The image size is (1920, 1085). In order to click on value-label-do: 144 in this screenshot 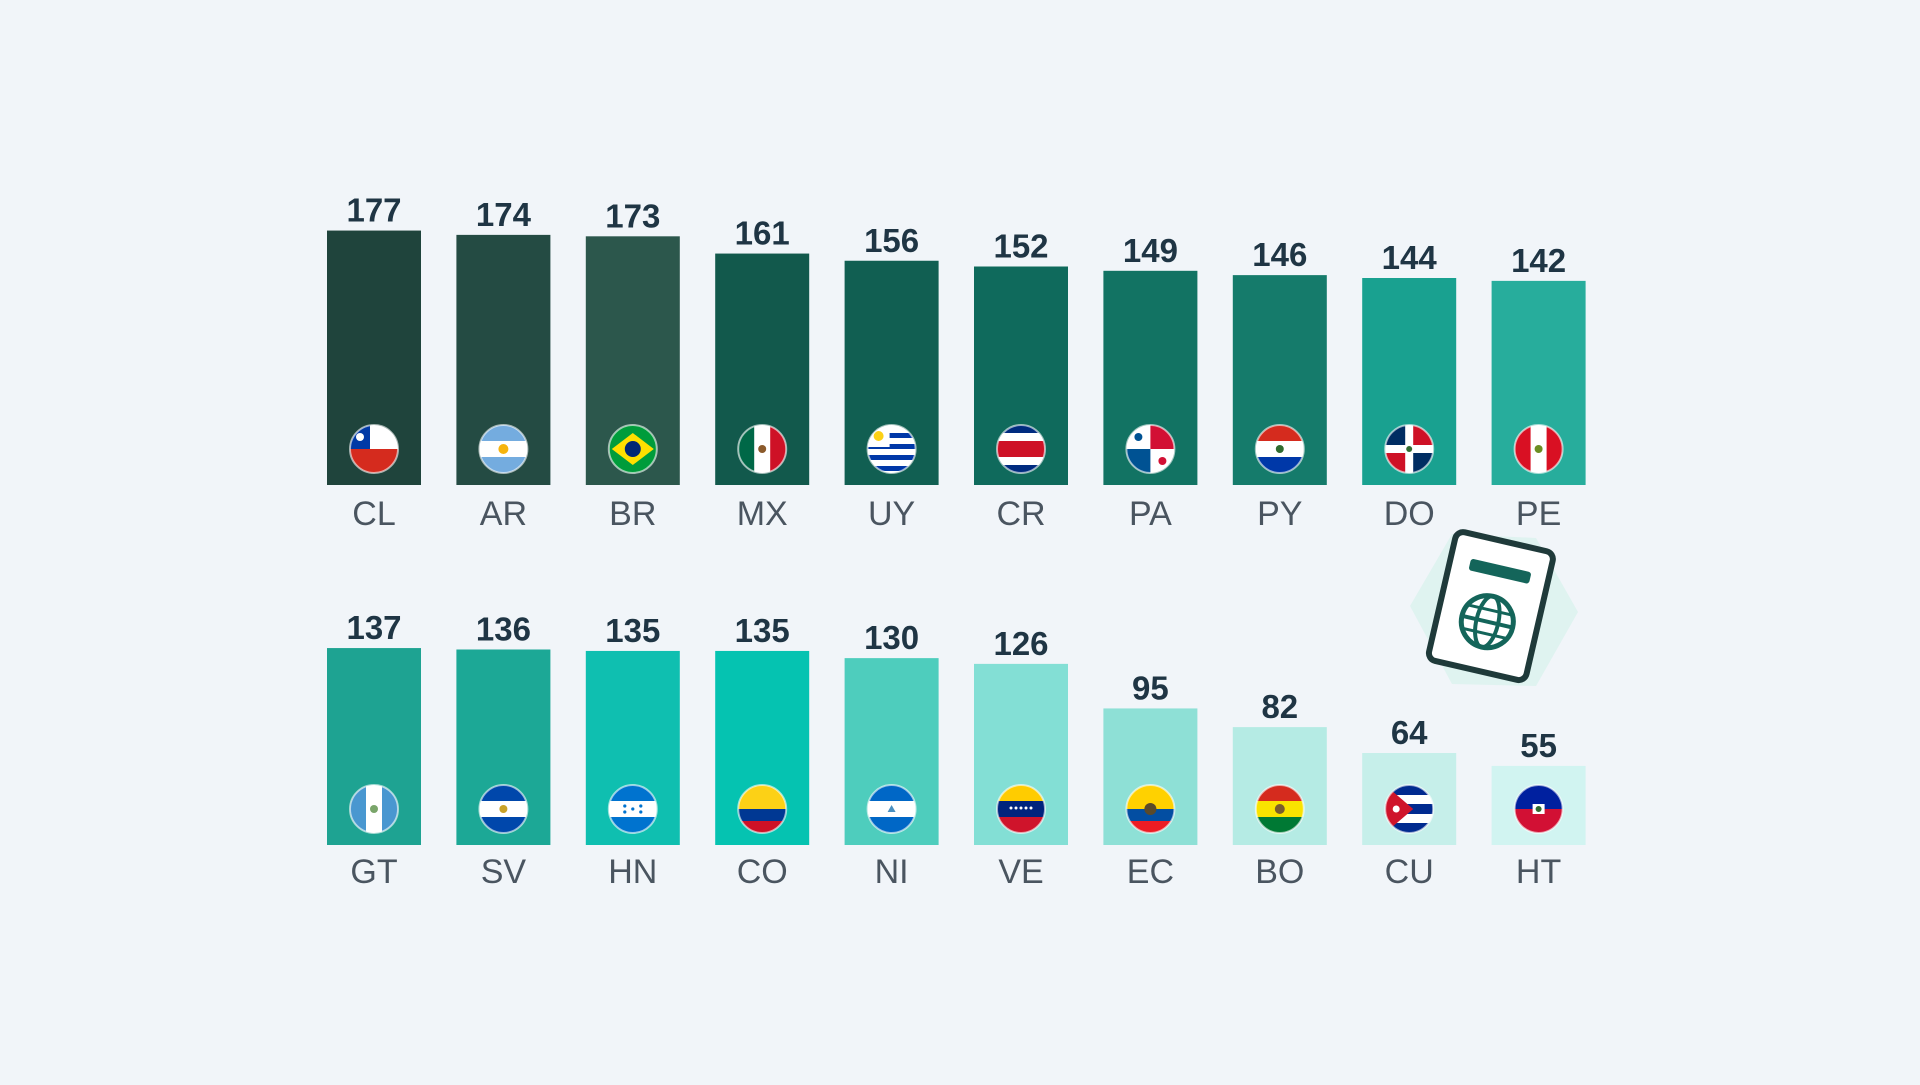, I will do `click(1410, 257)`.